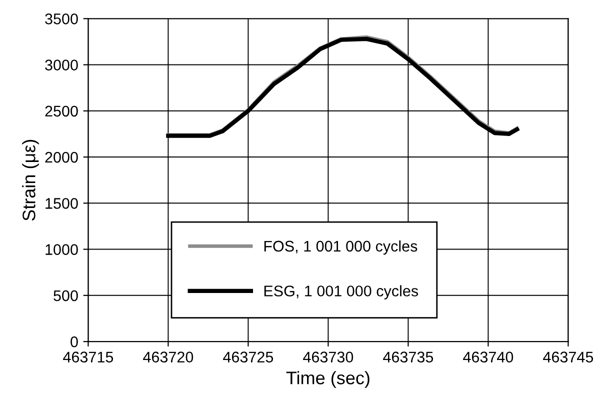 The height and width of the screenshot is (414, 600). I want to click on y-tick-label: 0, so click(74, 342).